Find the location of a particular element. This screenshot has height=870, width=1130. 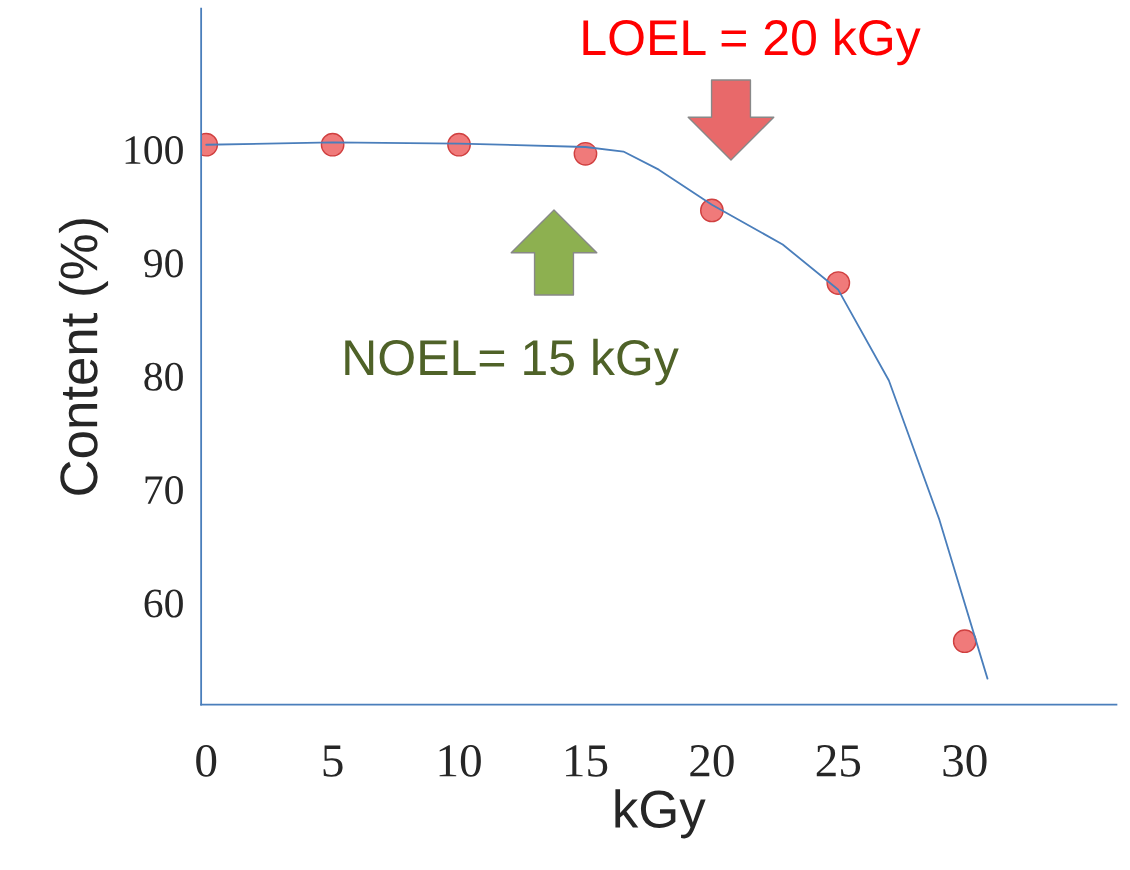

y-axis-title: Content (%) is located at coordinates (83, 357).